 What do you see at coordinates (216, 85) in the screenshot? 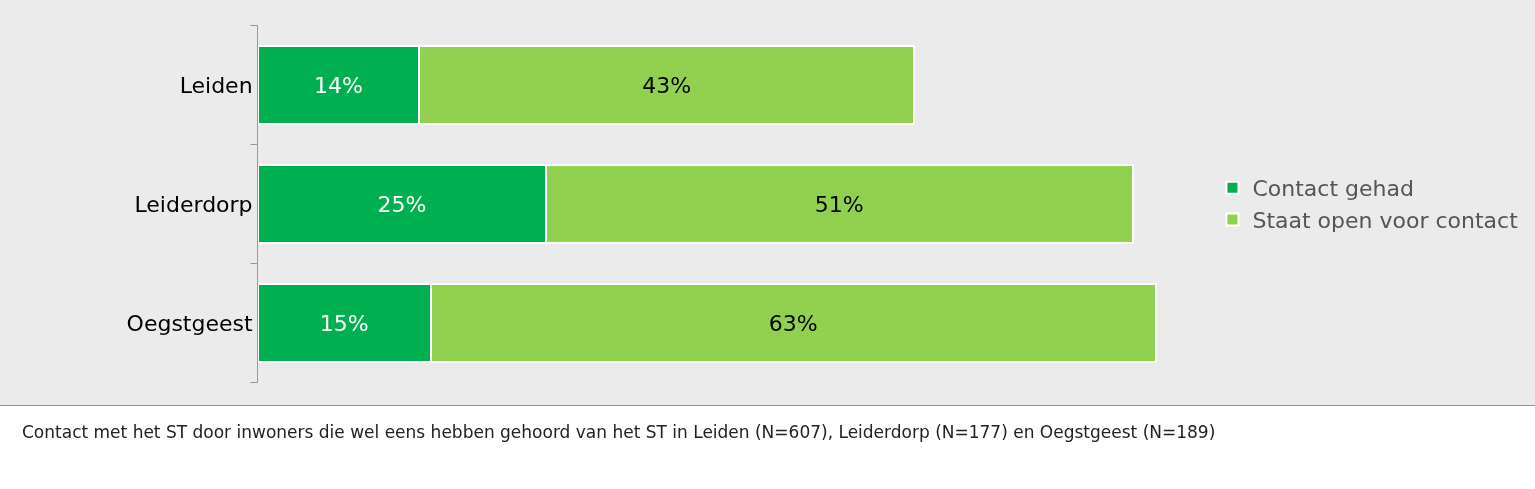
I see `y-tick-label: Leiden` at bounding box center [216, 85].